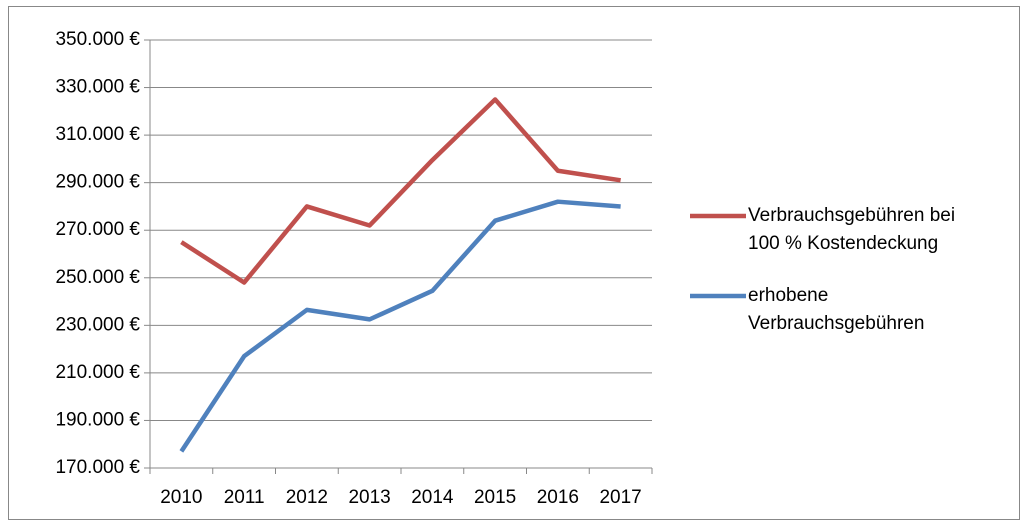 This screenshot has height=526, width=1029. I want to click on y-tick-label: 290.000 €, so click(97, 182).